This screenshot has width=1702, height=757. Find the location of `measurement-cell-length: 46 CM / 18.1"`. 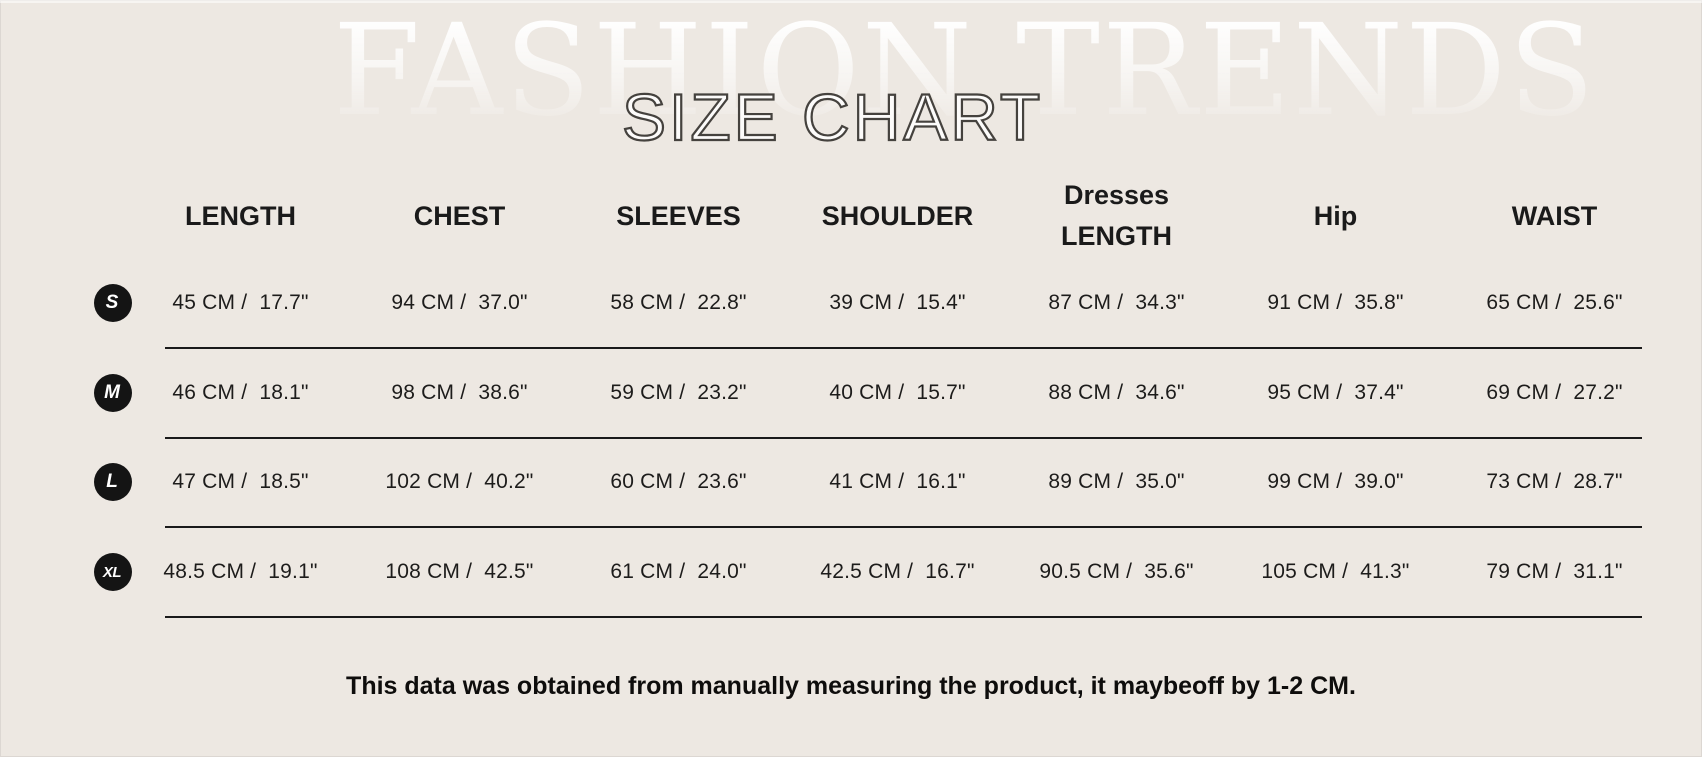

measurement-cell-length: 46 CM / 18.1" is located at coordinates (240, 392).